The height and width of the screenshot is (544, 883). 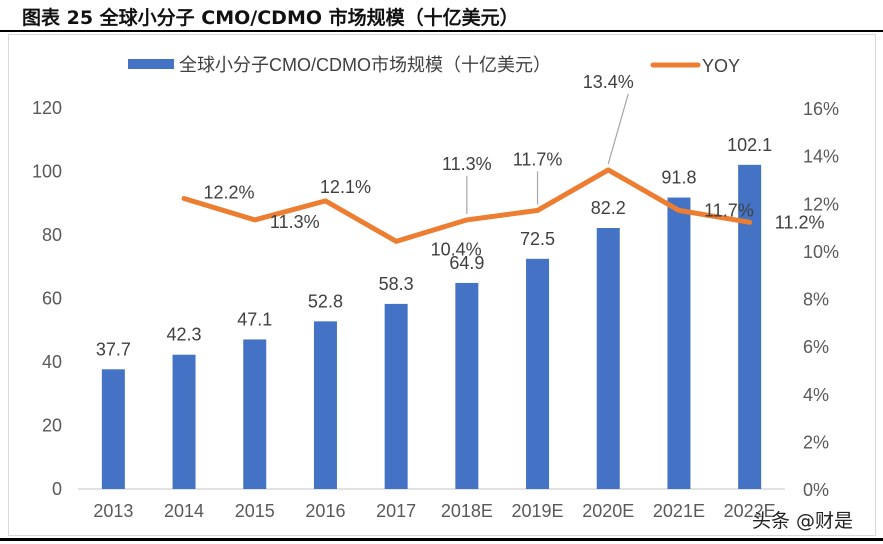 What do you see at coordinates (441, 31) in the screenshot?
I see `title-rule` at bounding box center [441, 31].